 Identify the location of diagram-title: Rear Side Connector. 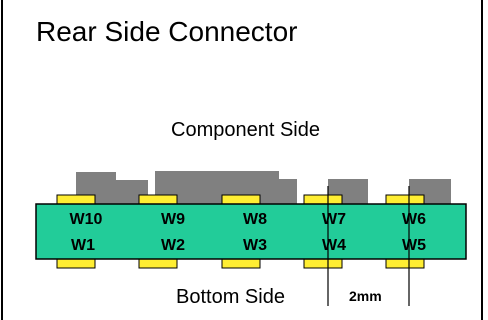
(167, 31).